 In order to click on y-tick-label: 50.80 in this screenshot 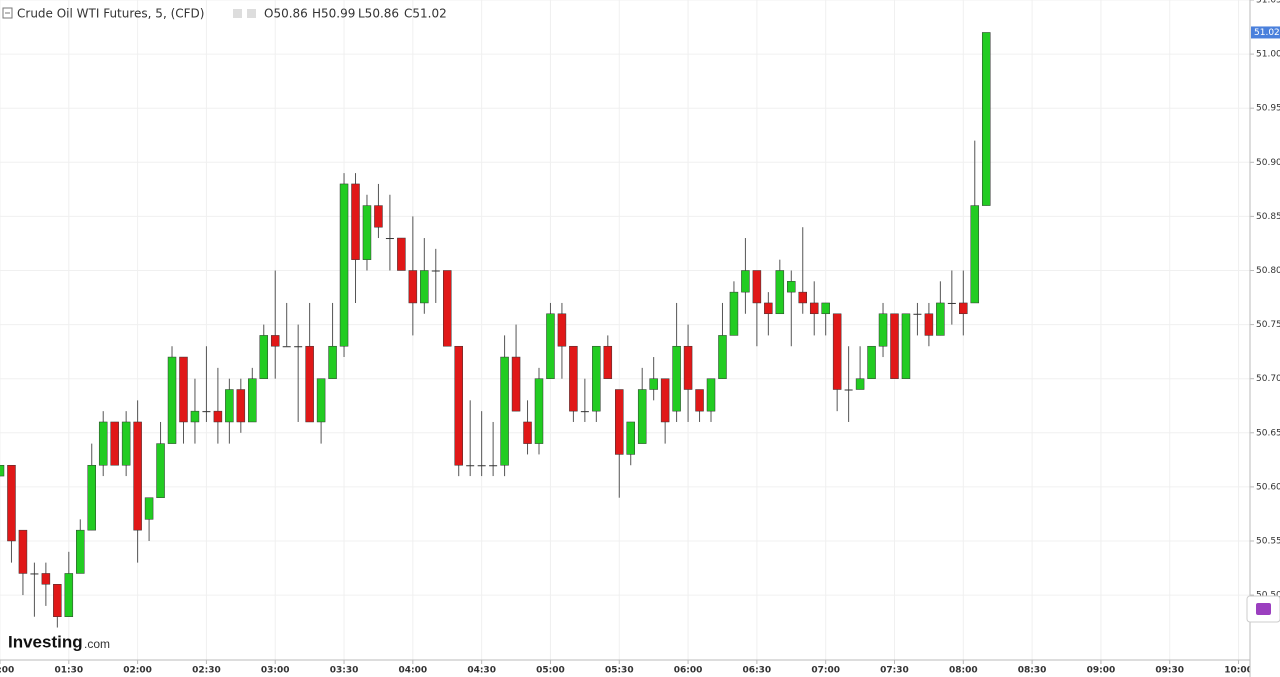, I will do `click(1268, 271)`.